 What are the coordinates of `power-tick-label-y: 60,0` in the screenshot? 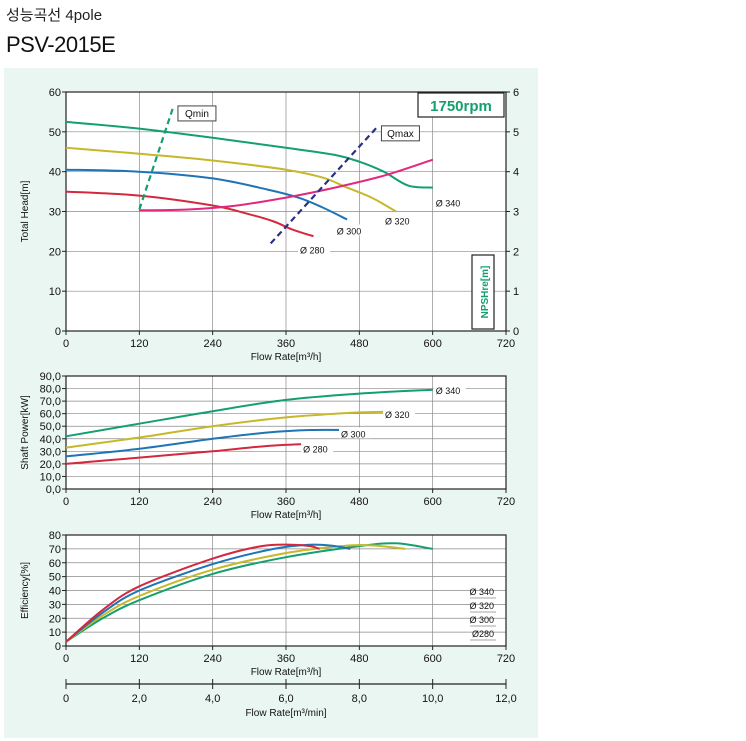 It's located at (50, 415).